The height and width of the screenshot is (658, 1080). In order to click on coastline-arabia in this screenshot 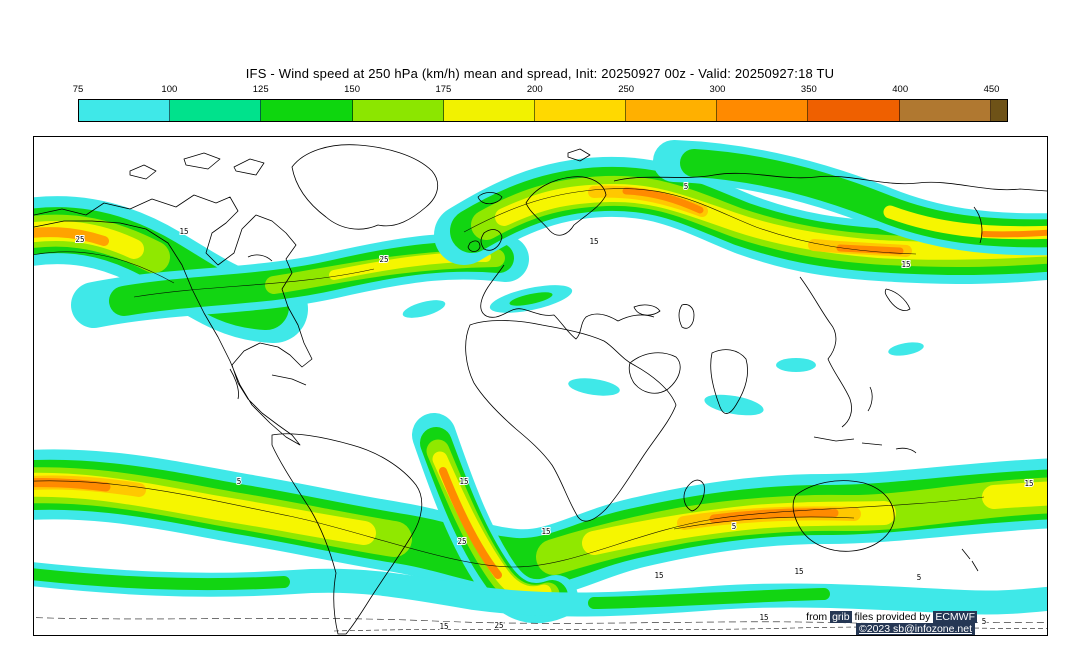, I will do `click(654, 373)`.